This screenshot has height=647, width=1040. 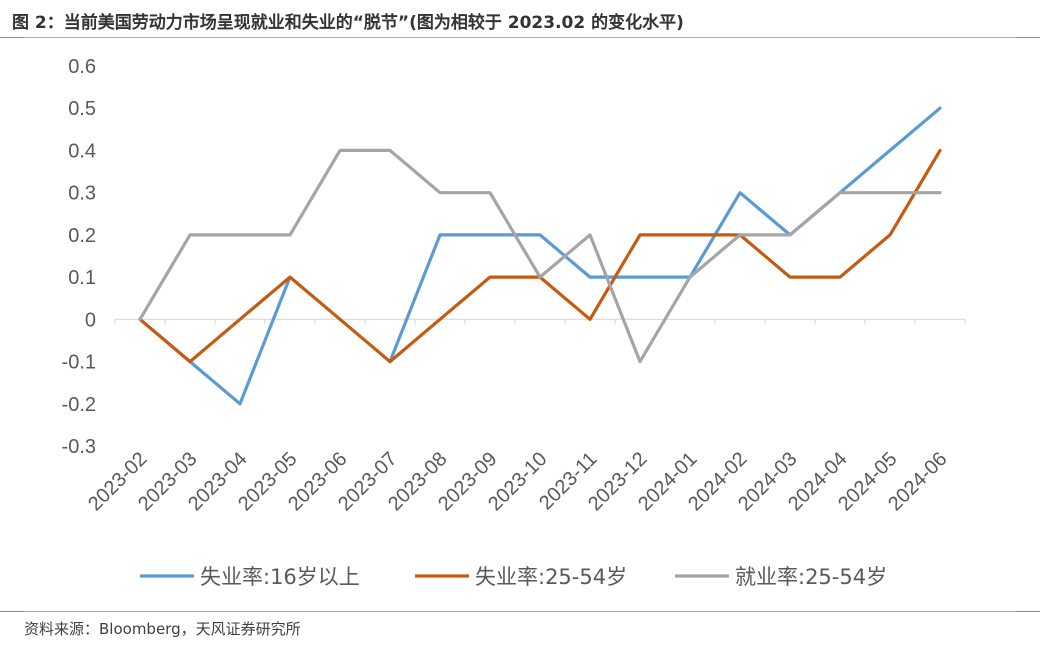 What do you see at coordinates (520, 37) in the screenshot?
I see `top-rule` at bounding box center [520, 37].